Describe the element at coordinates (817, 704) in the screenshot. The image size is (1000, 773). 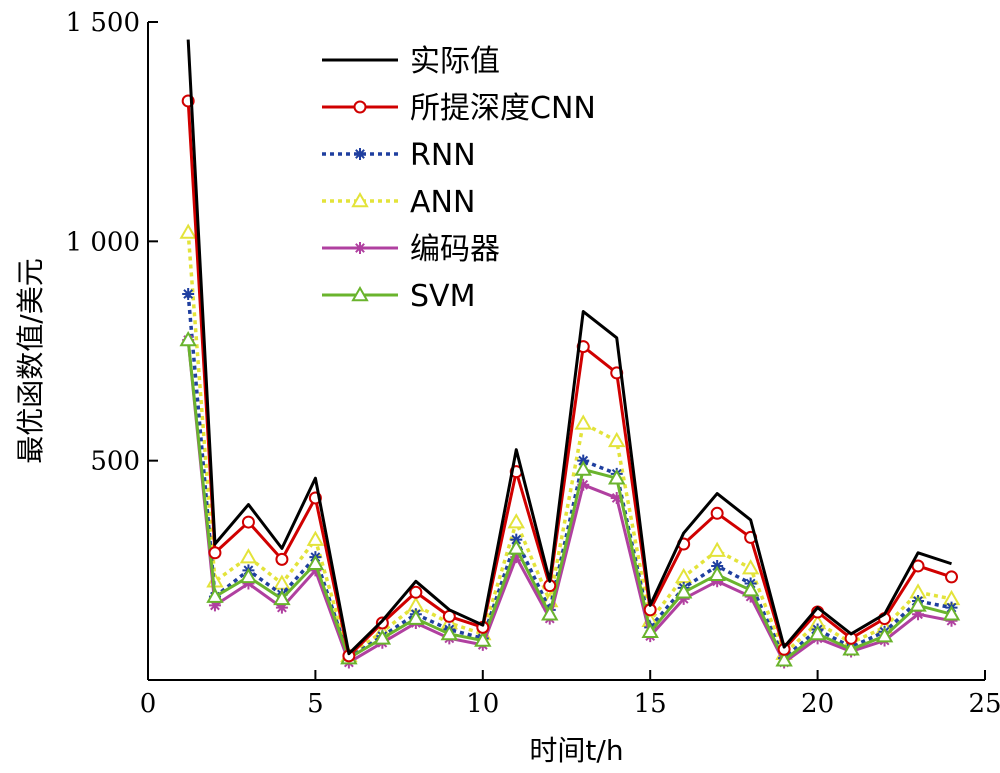
I see `x-tick-label: 20` at that location.